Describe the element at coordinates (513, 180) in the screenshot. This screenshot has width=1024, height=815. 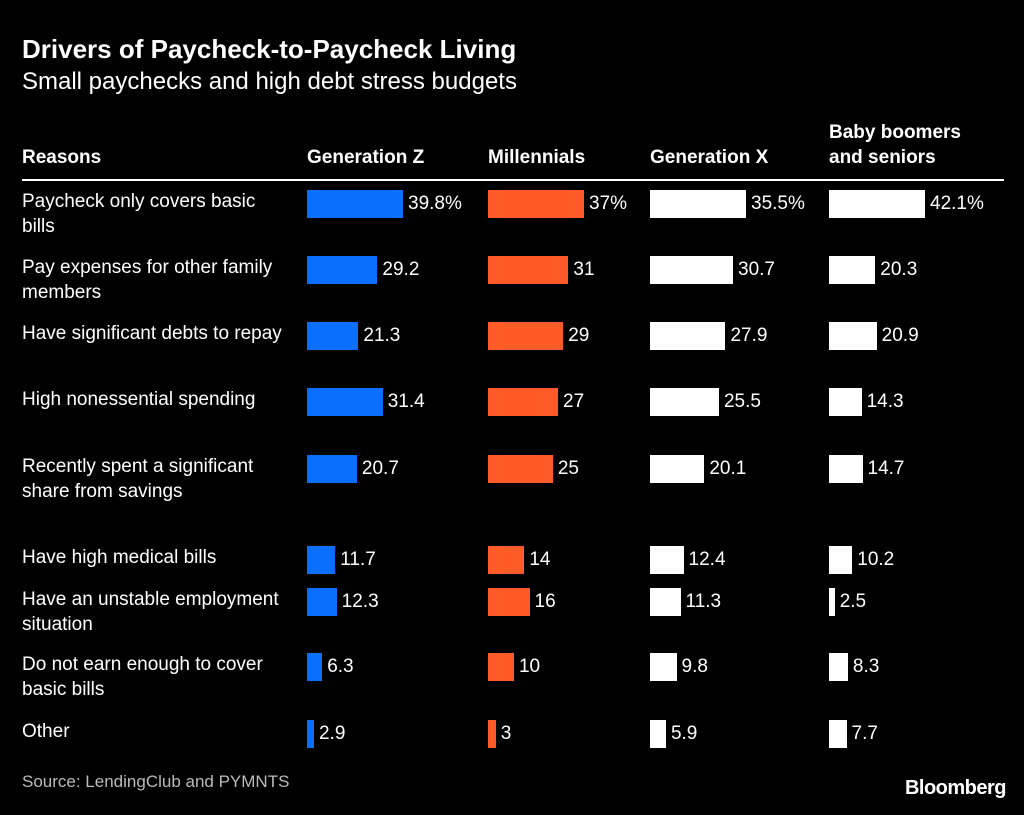
I see `header-divider` at that location.